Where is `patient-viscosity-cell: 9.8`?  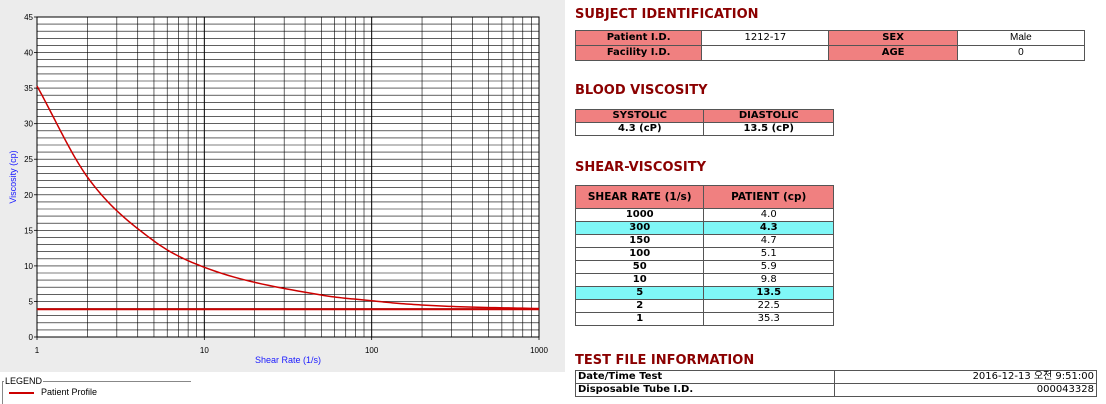 patient-viscosity-cell: 9.8 is located at coordinates (768, 280).